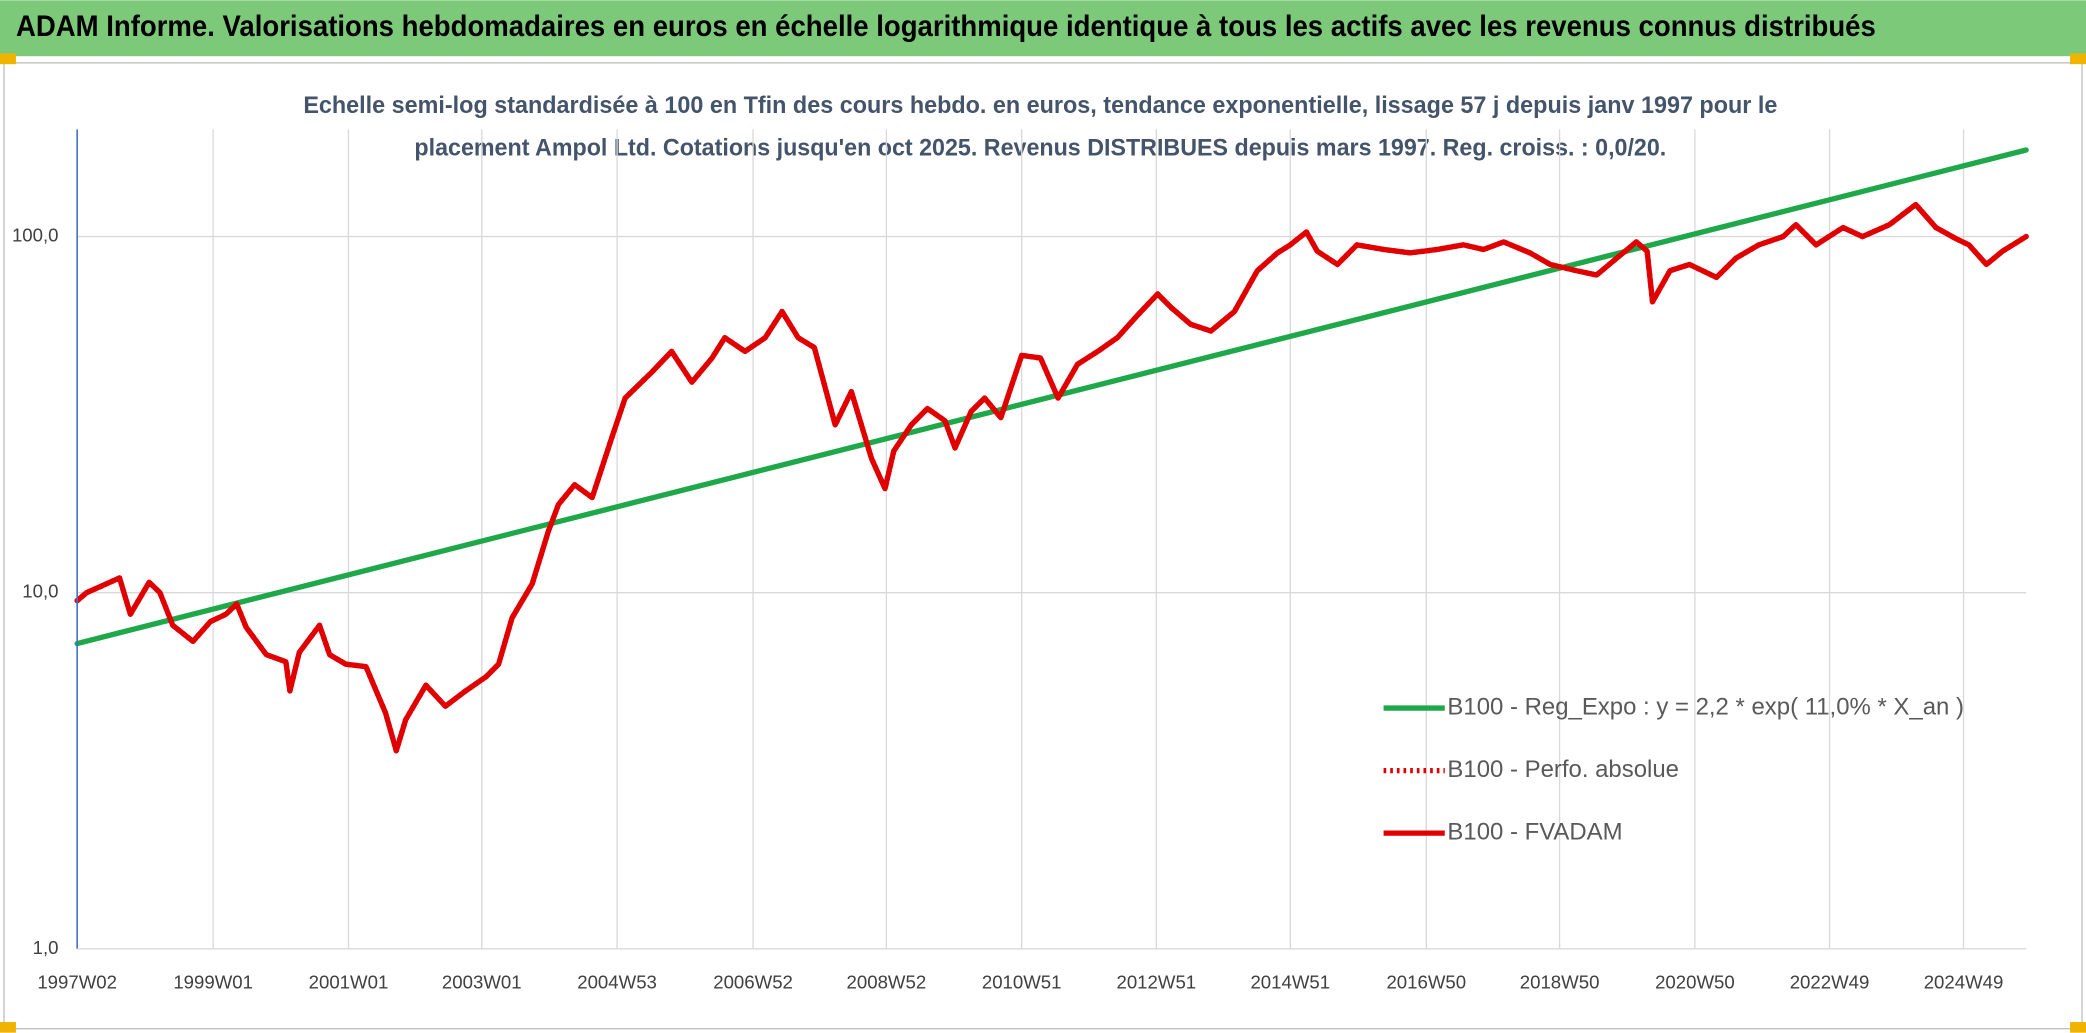 This screenshot has height=1033, width=2086. What do you see at coordinates (1426, 981) in the screenshot?
I see `x-tick-label: 2016W50` at bounding box center [1426, 981].